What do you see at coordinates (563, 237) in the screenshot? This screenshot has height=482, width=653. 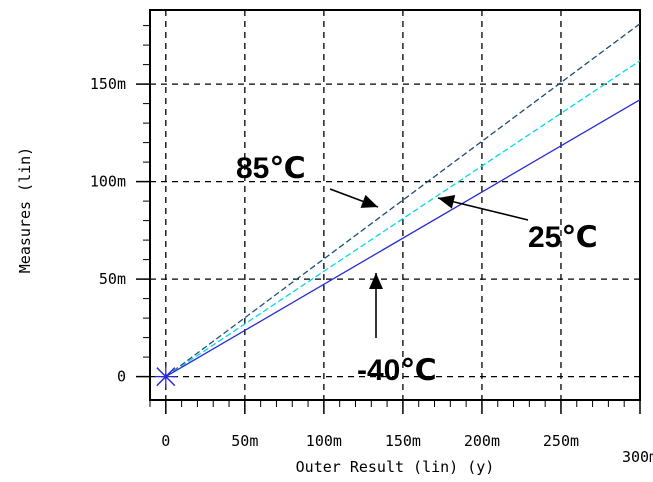 I see `annotation-label: 25℃` at bounding box center [563, 237].